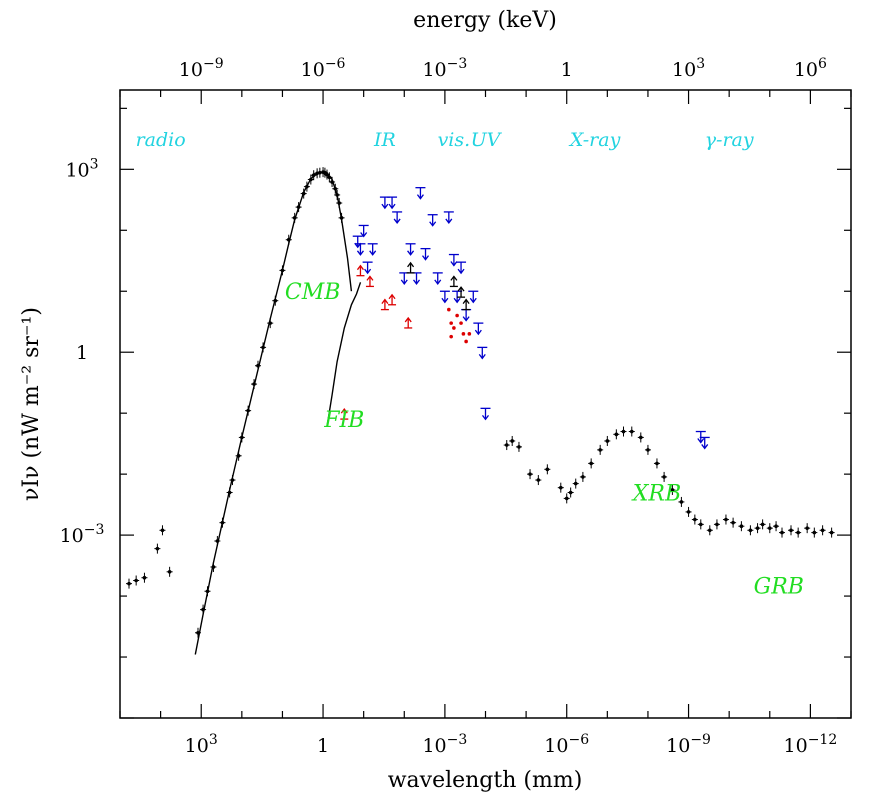 The height and width of the screenshot is (799, 870). Describe the element at coordinates (31, 404) in the screenshot. I see `y-axis-title: νIν (nW m⁻² sr⁻¹)` at that location.